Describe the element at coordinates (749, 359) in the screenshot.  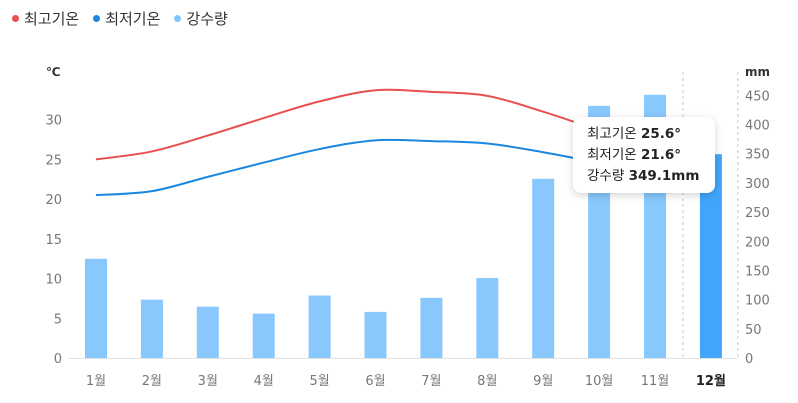
I see `y-right-tick-label: 0` at that location.